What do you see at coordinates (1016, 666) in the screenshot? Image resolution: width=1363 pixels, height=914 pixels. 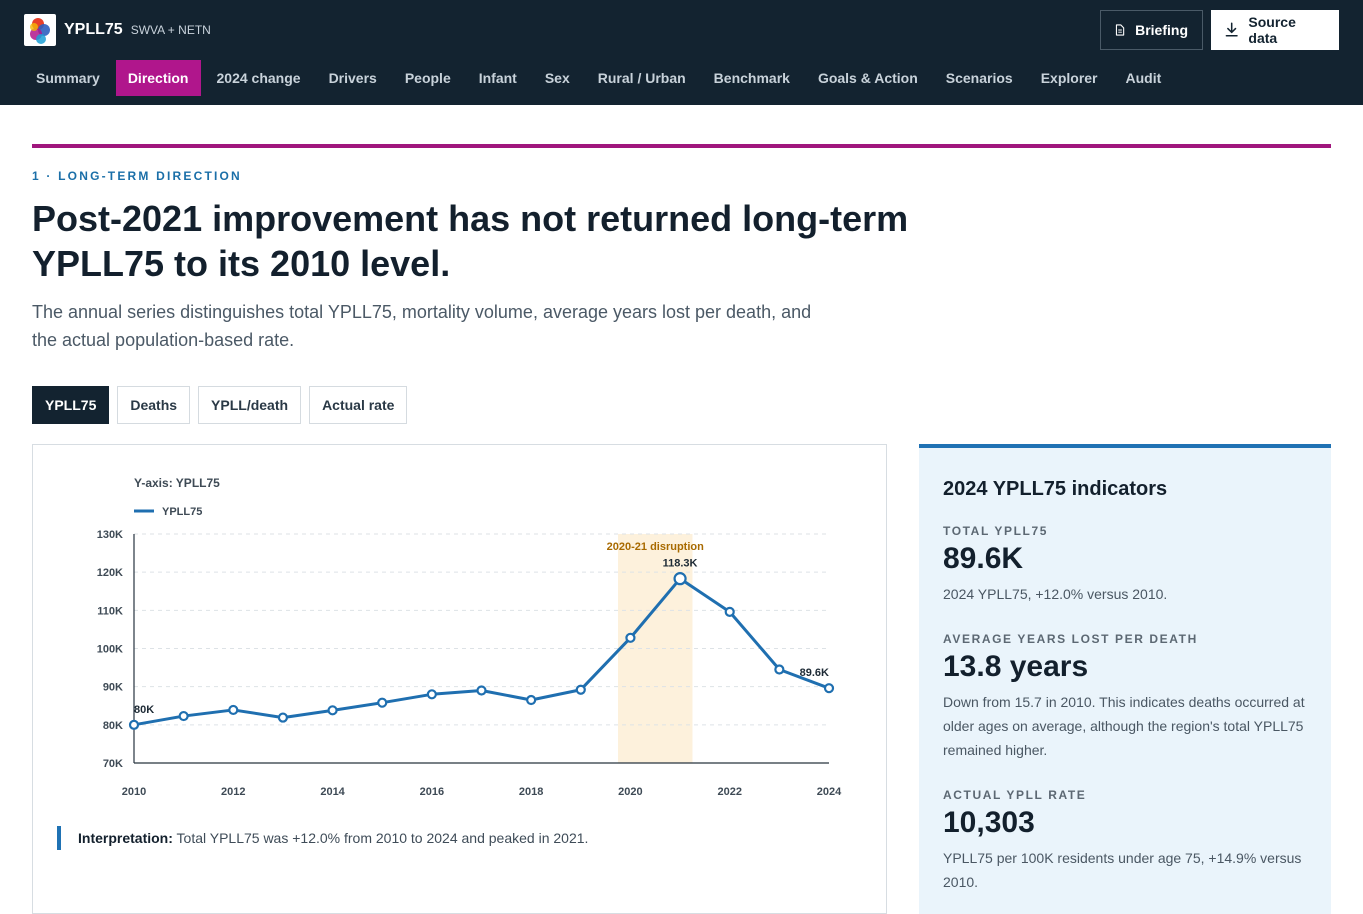 I see `indicator-value: 13.8 years` at bounding box center [1016, 666].